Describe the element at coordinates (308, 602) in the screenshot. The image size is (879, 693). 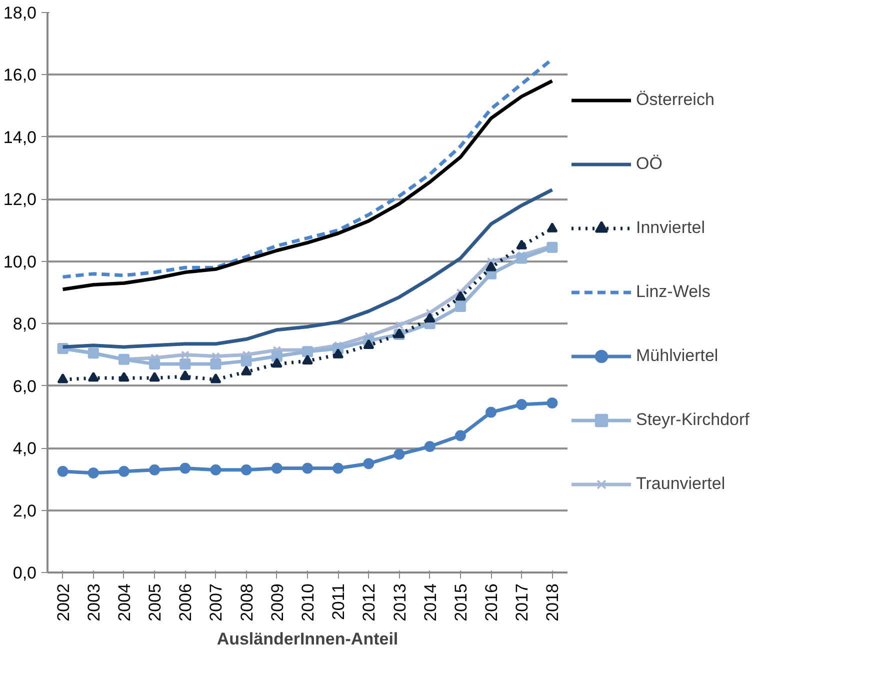
I see `x-tick-label: 2010` at that location.